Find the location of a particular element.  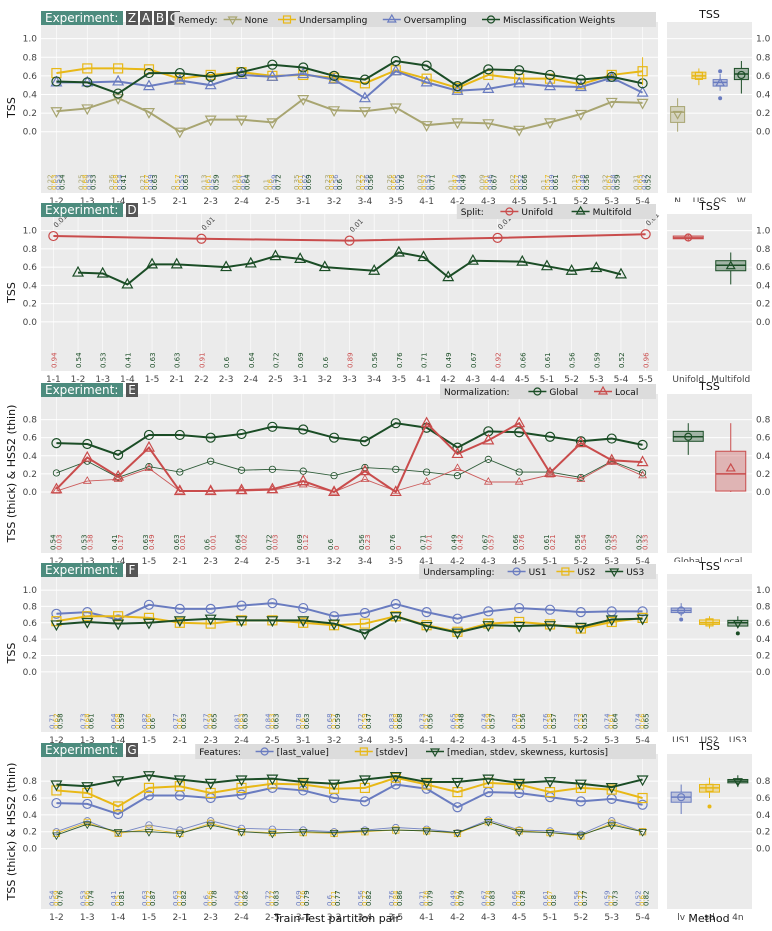

value-label: 0.59 is located at coordinates (609, 542).